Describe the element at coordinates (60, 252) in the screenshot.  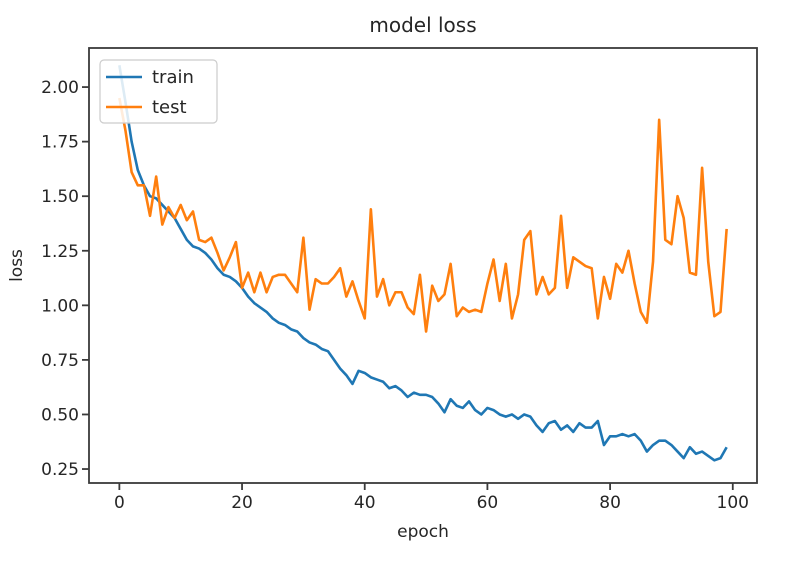
I see `y-tick-label: 1.25` at that location.